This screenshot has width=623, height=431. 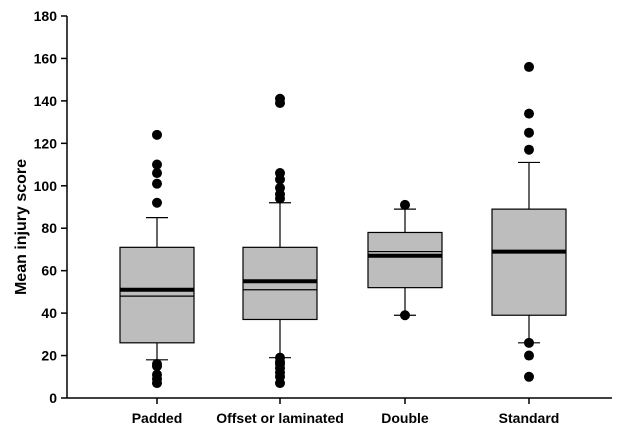 What do you see at coordinates (49, 313) in the screenshot?
I see `y-tick-label: 40` at bounding box center [49, 313].